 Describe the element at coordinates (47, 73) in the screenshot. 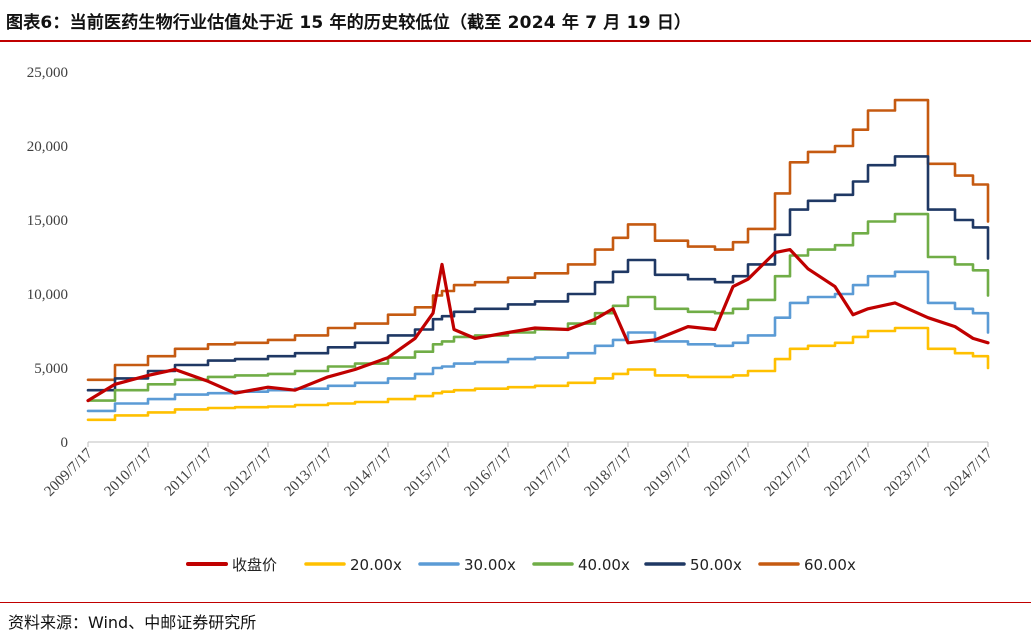

I see `y-tick-label: 25,000` at that location.